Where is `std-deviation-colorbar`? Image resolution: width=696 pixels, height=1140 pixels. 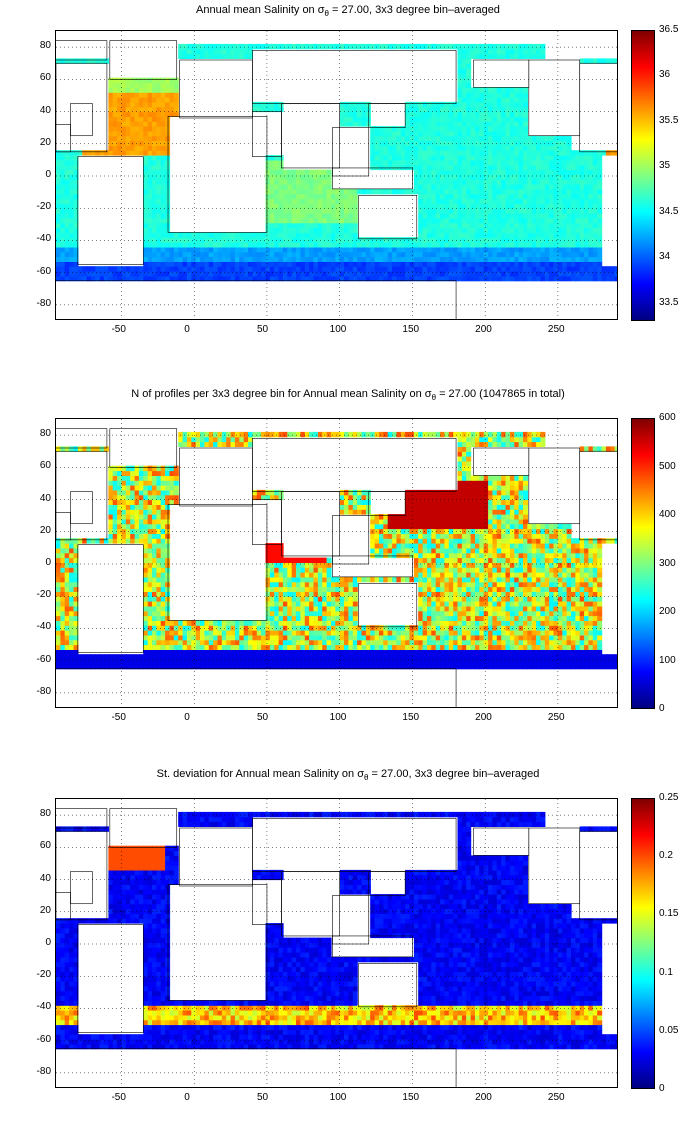
std-deviation-colorbar is located at coordinates (643, 943).